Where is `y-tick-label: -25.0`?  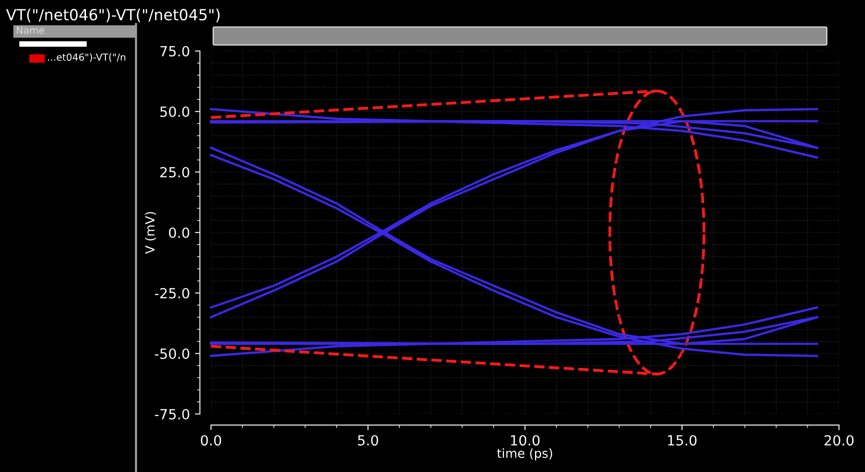
y-tick-label: -25.0 is located at coordinates (172, 293).